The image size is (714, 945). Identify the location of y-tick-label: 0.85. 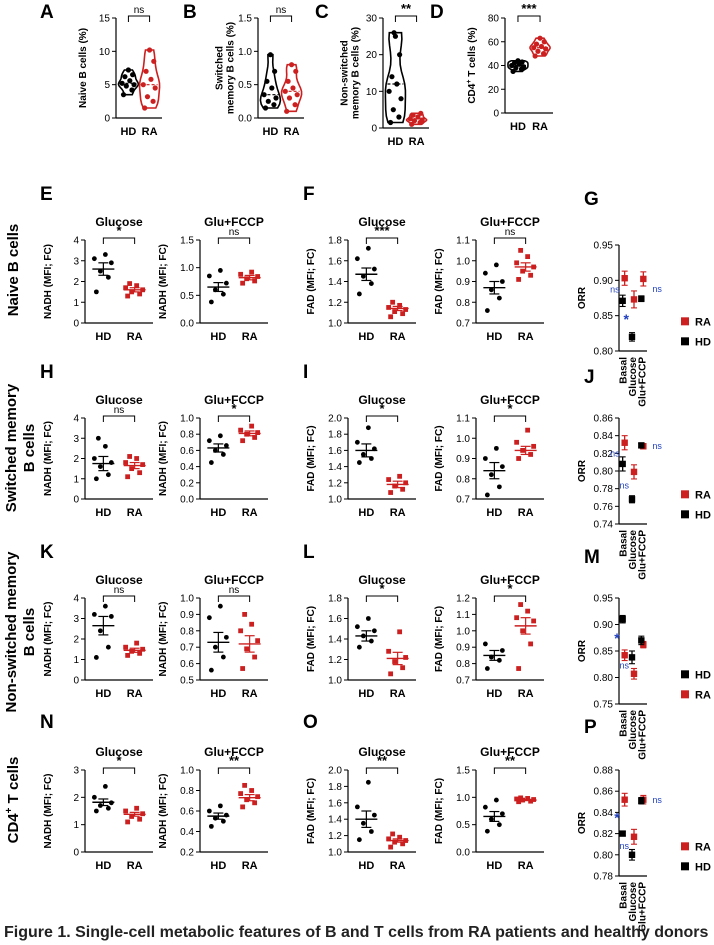
(604, 316).